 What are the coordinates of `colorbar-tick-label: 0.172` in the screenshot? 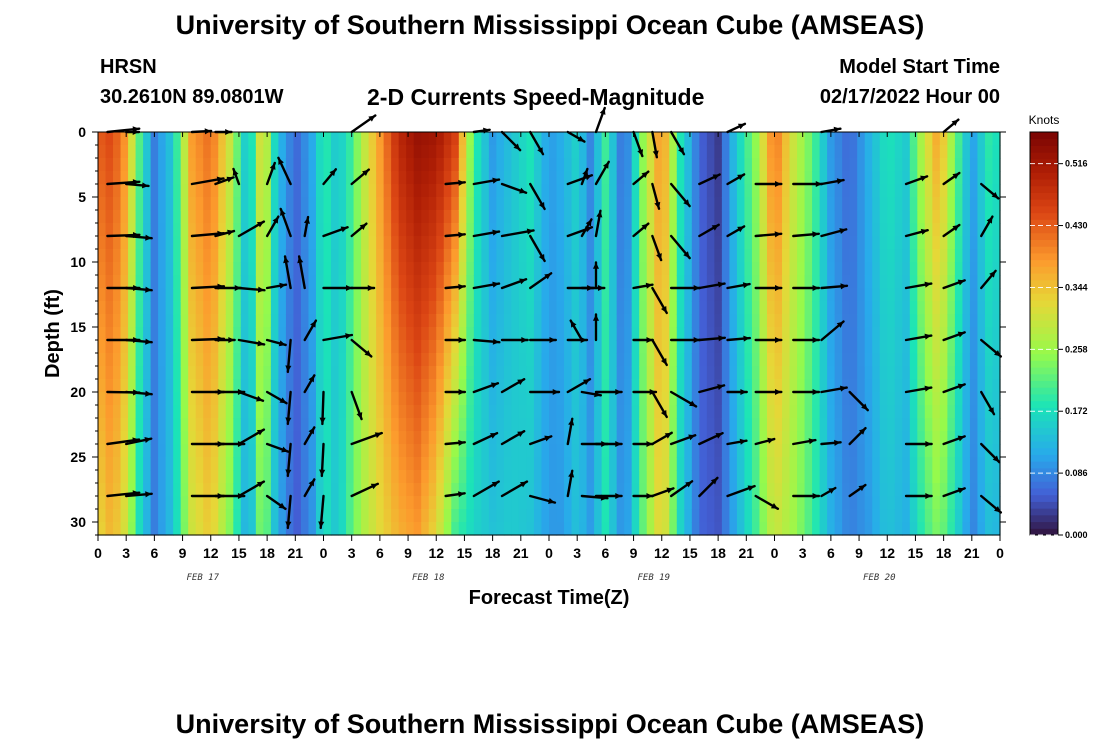 It's located at (1076, 411).